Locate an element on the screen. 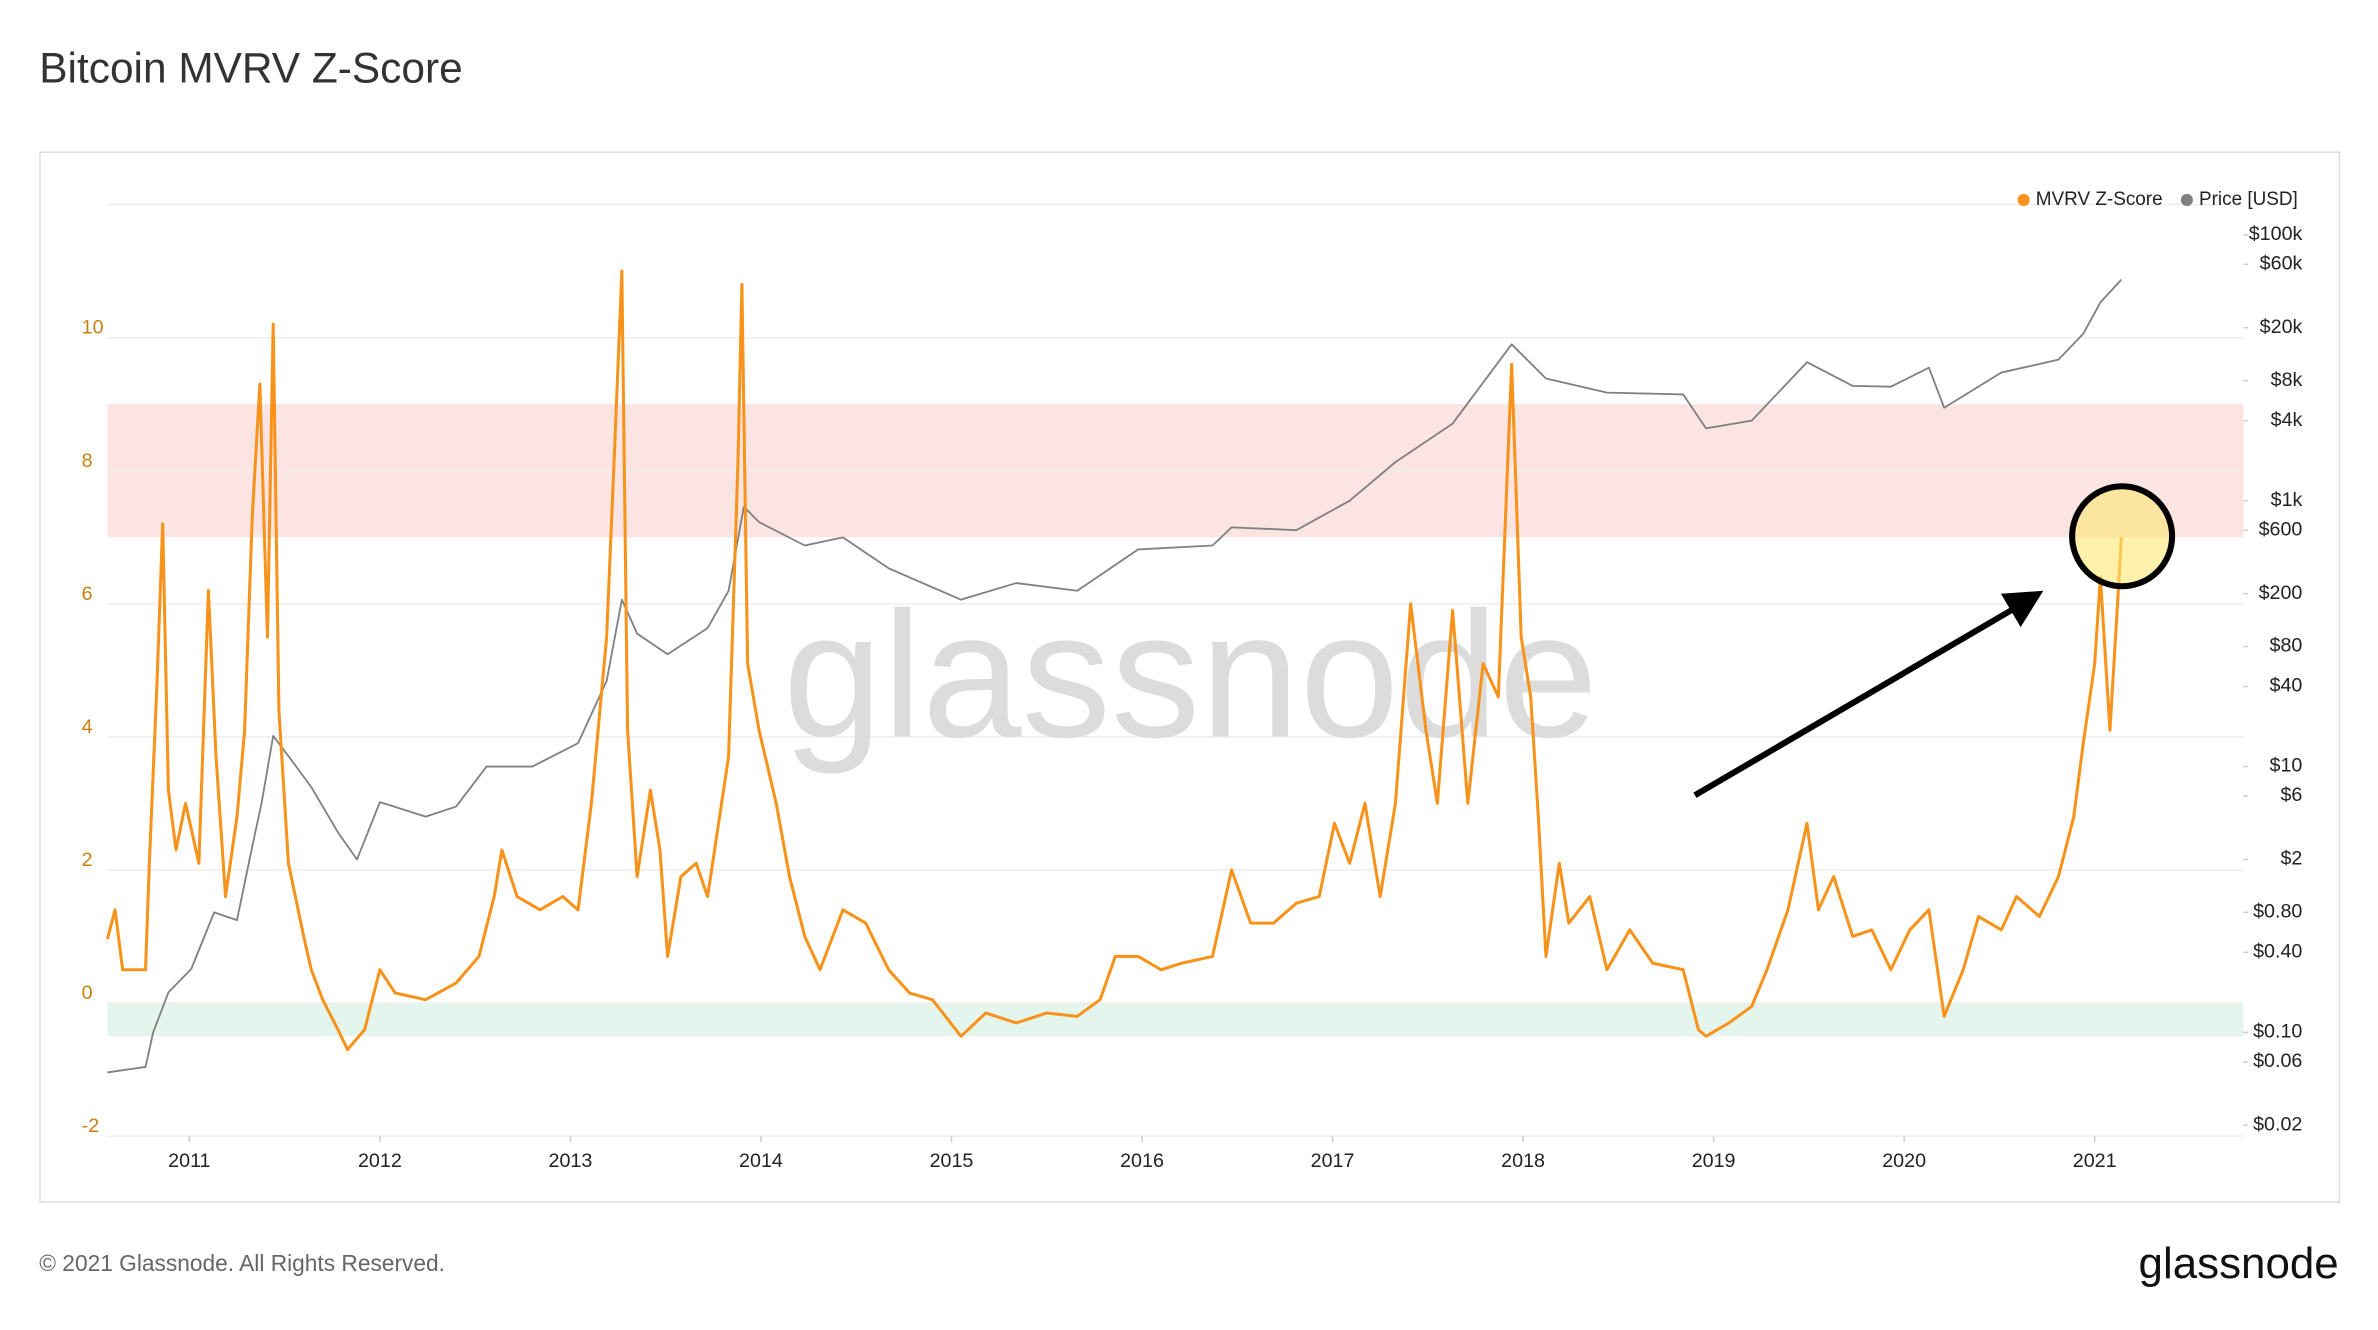  zone-band is located at coordinates (1175, 1020).